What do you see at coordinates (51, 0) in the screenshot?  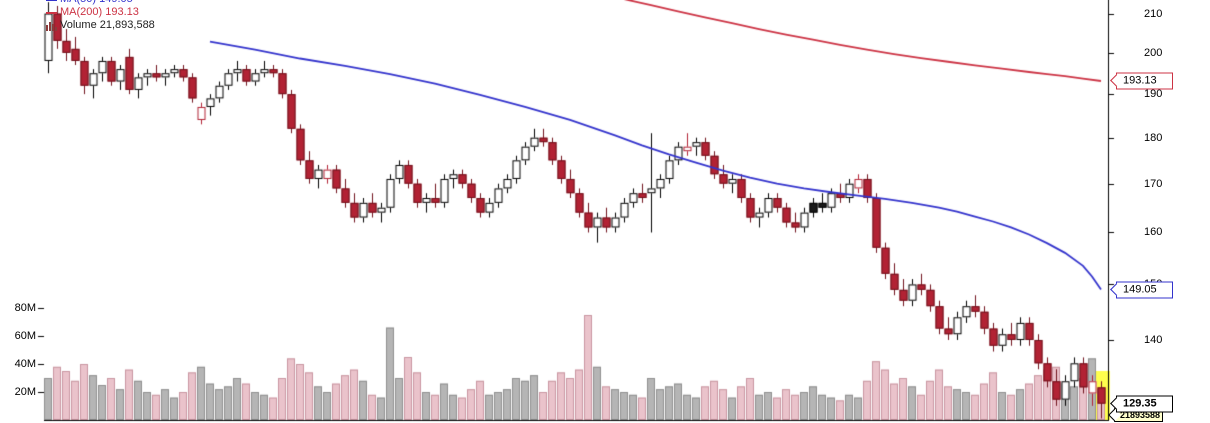 I see `ma50-line-swatch` at bounding box center [51, 0].